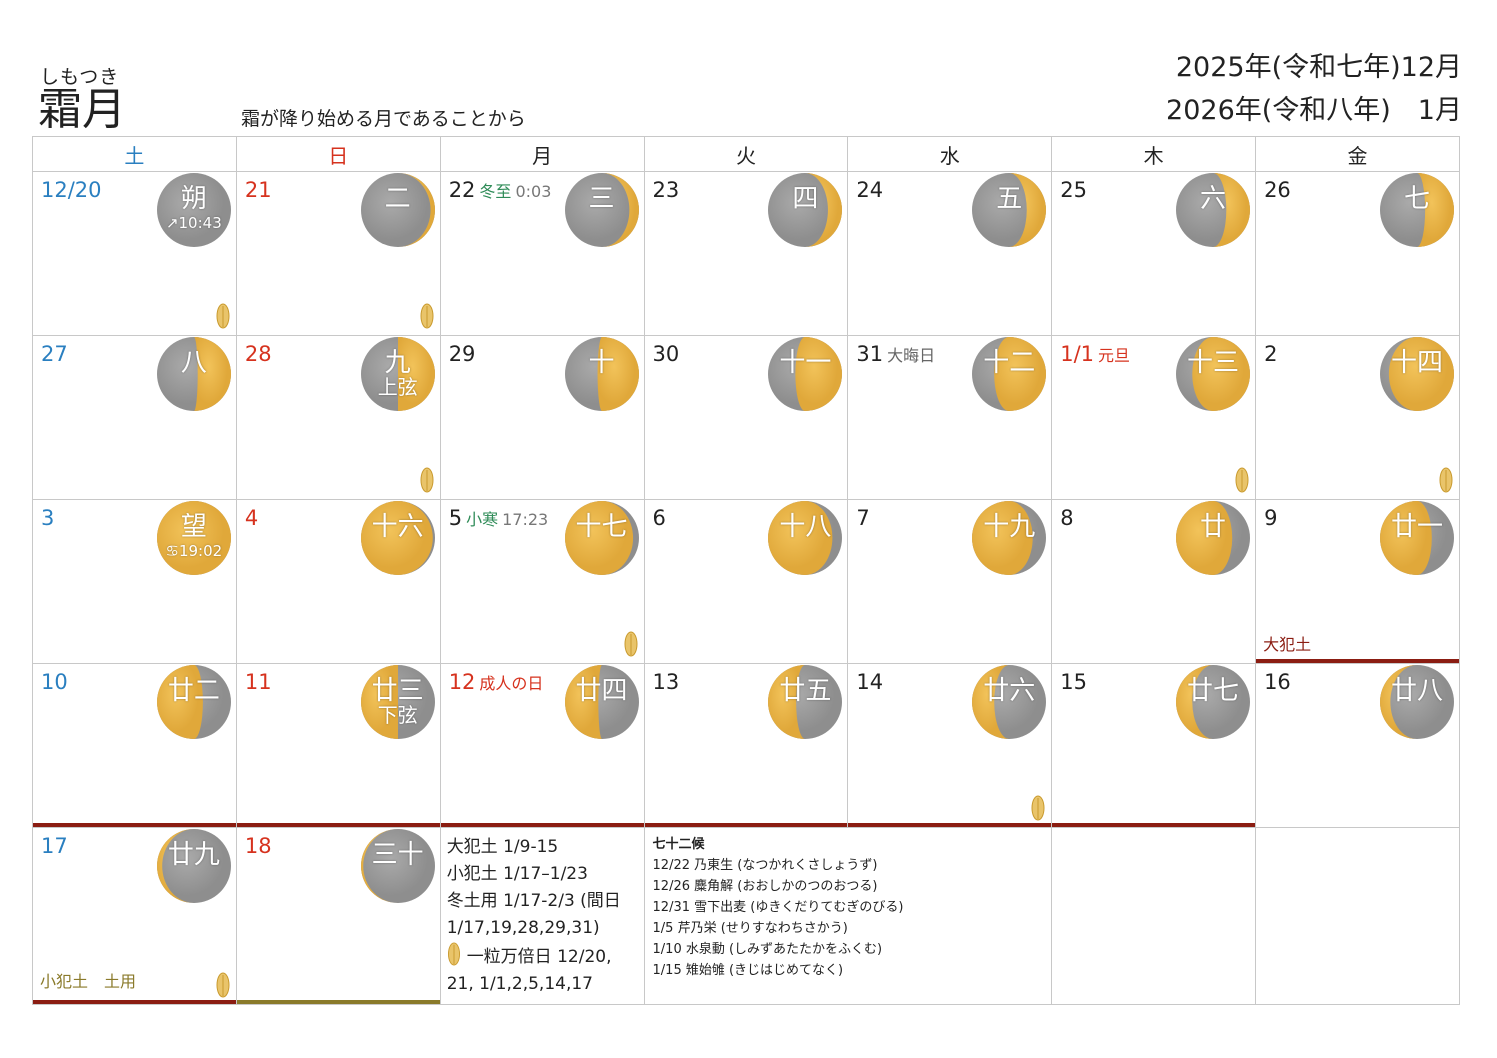  I want to click on event-label: 成人の日, so click(511, 683).